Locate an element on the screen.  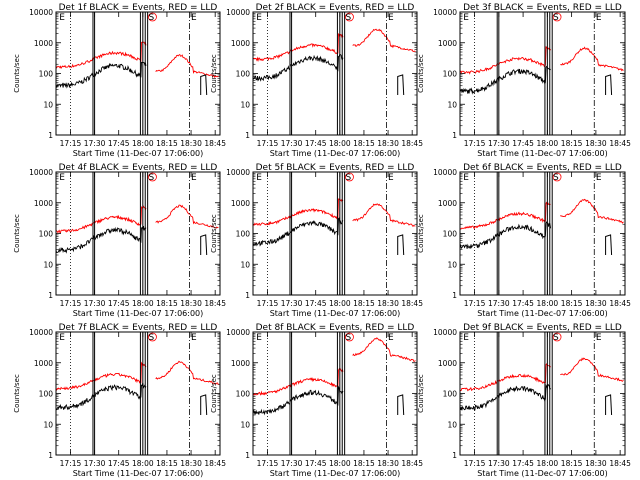
chart-title: Det 5f BLACK = Events, RED = LLD is located at coordinates (335, 168).